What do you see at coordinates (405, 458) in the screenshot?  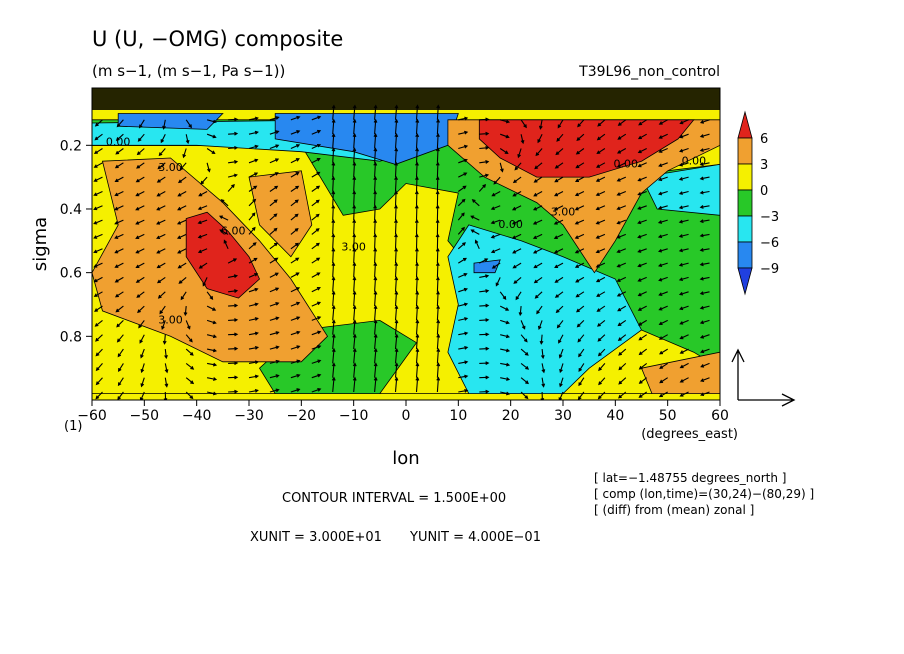 I see `x-axis-label: lon` at bounding box center [405, 458].